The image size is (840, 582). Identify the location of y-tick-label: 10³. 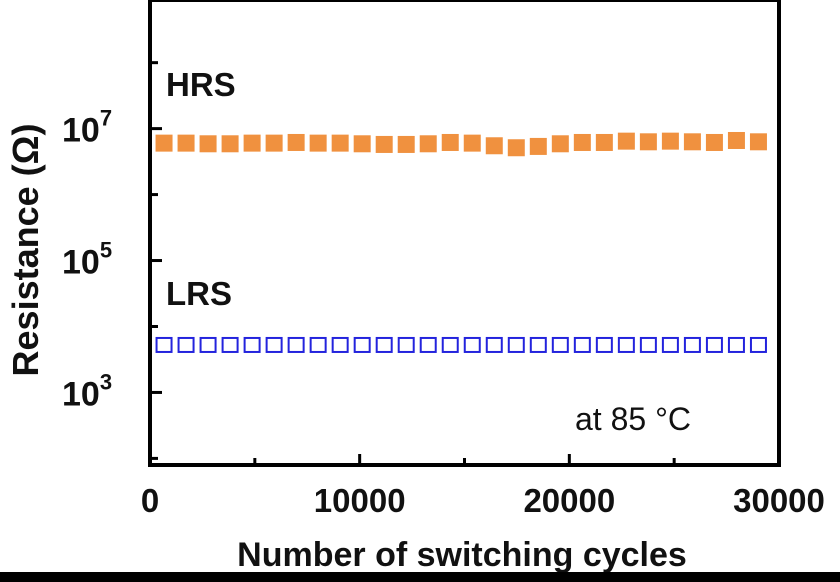
(87, 391).